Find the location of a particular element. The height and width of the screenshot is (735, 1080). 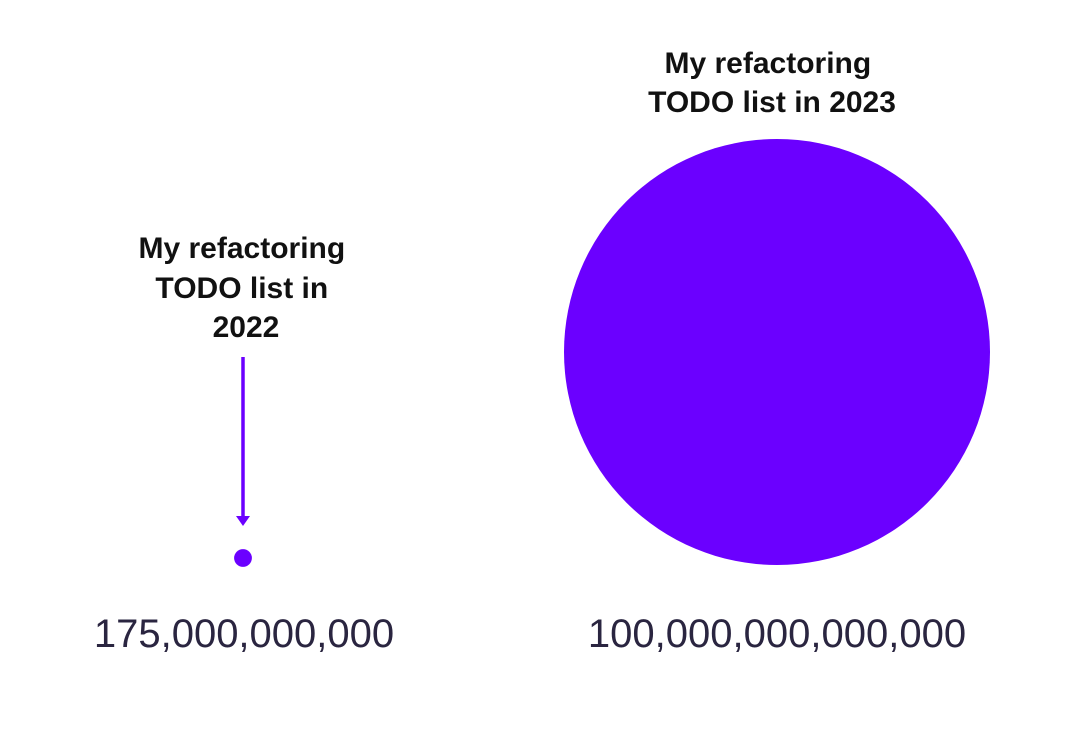

bubble-title-2022-line-1: My refactoring is located at coordinates (241, 248).